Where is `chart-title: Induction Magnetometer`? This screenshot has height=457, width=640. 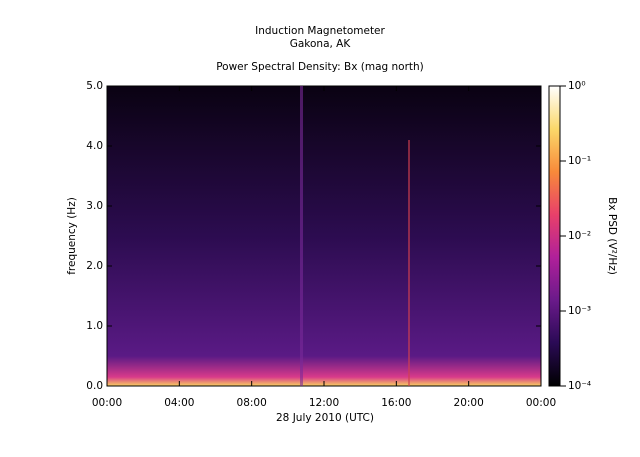
chart-title: Induction Magnetometer is located at coordinates (320, 31).